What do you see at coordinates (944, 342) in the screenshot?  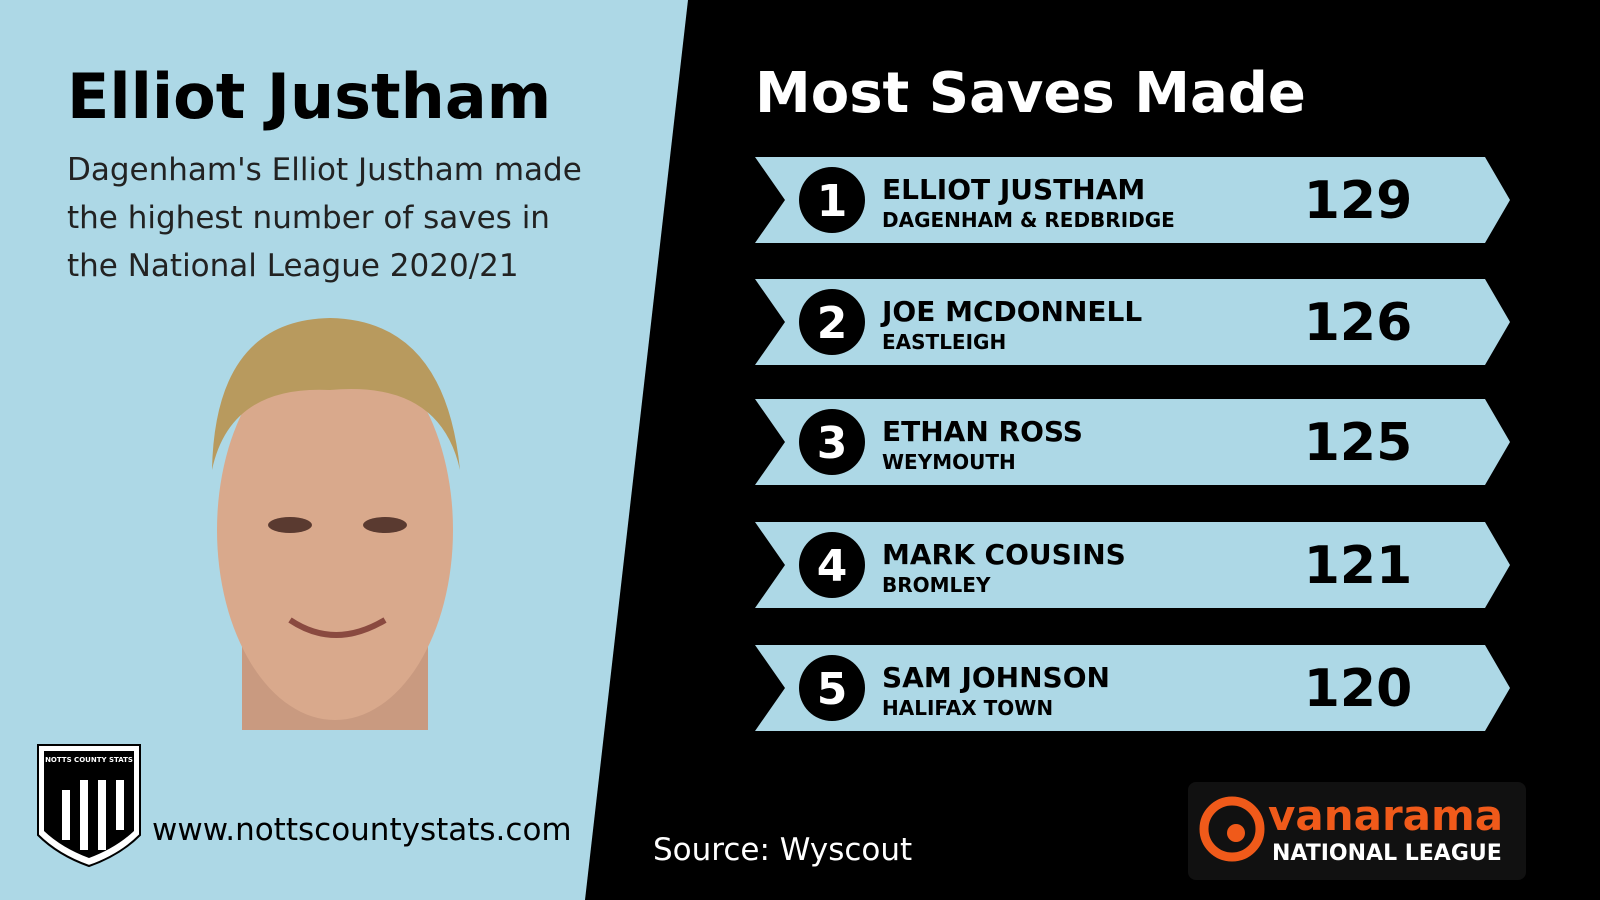 I see `team-name: EASTLEIGH` at bounding box center [944, 342].